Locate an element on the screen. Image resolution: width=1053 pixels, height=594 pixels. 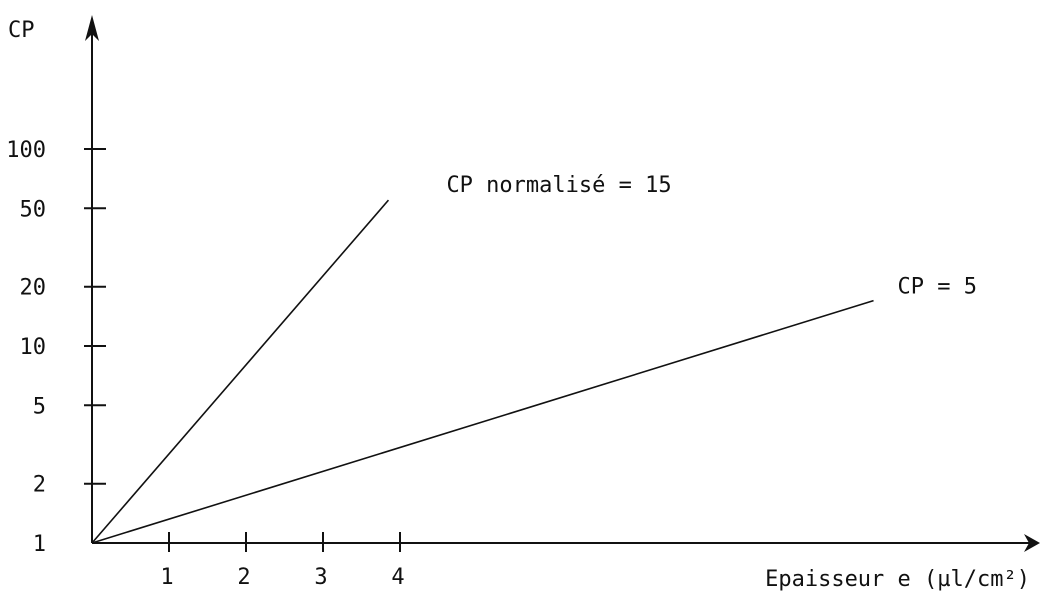
series-label: CP normalisé = 15 is located at coordinates (558, 185).